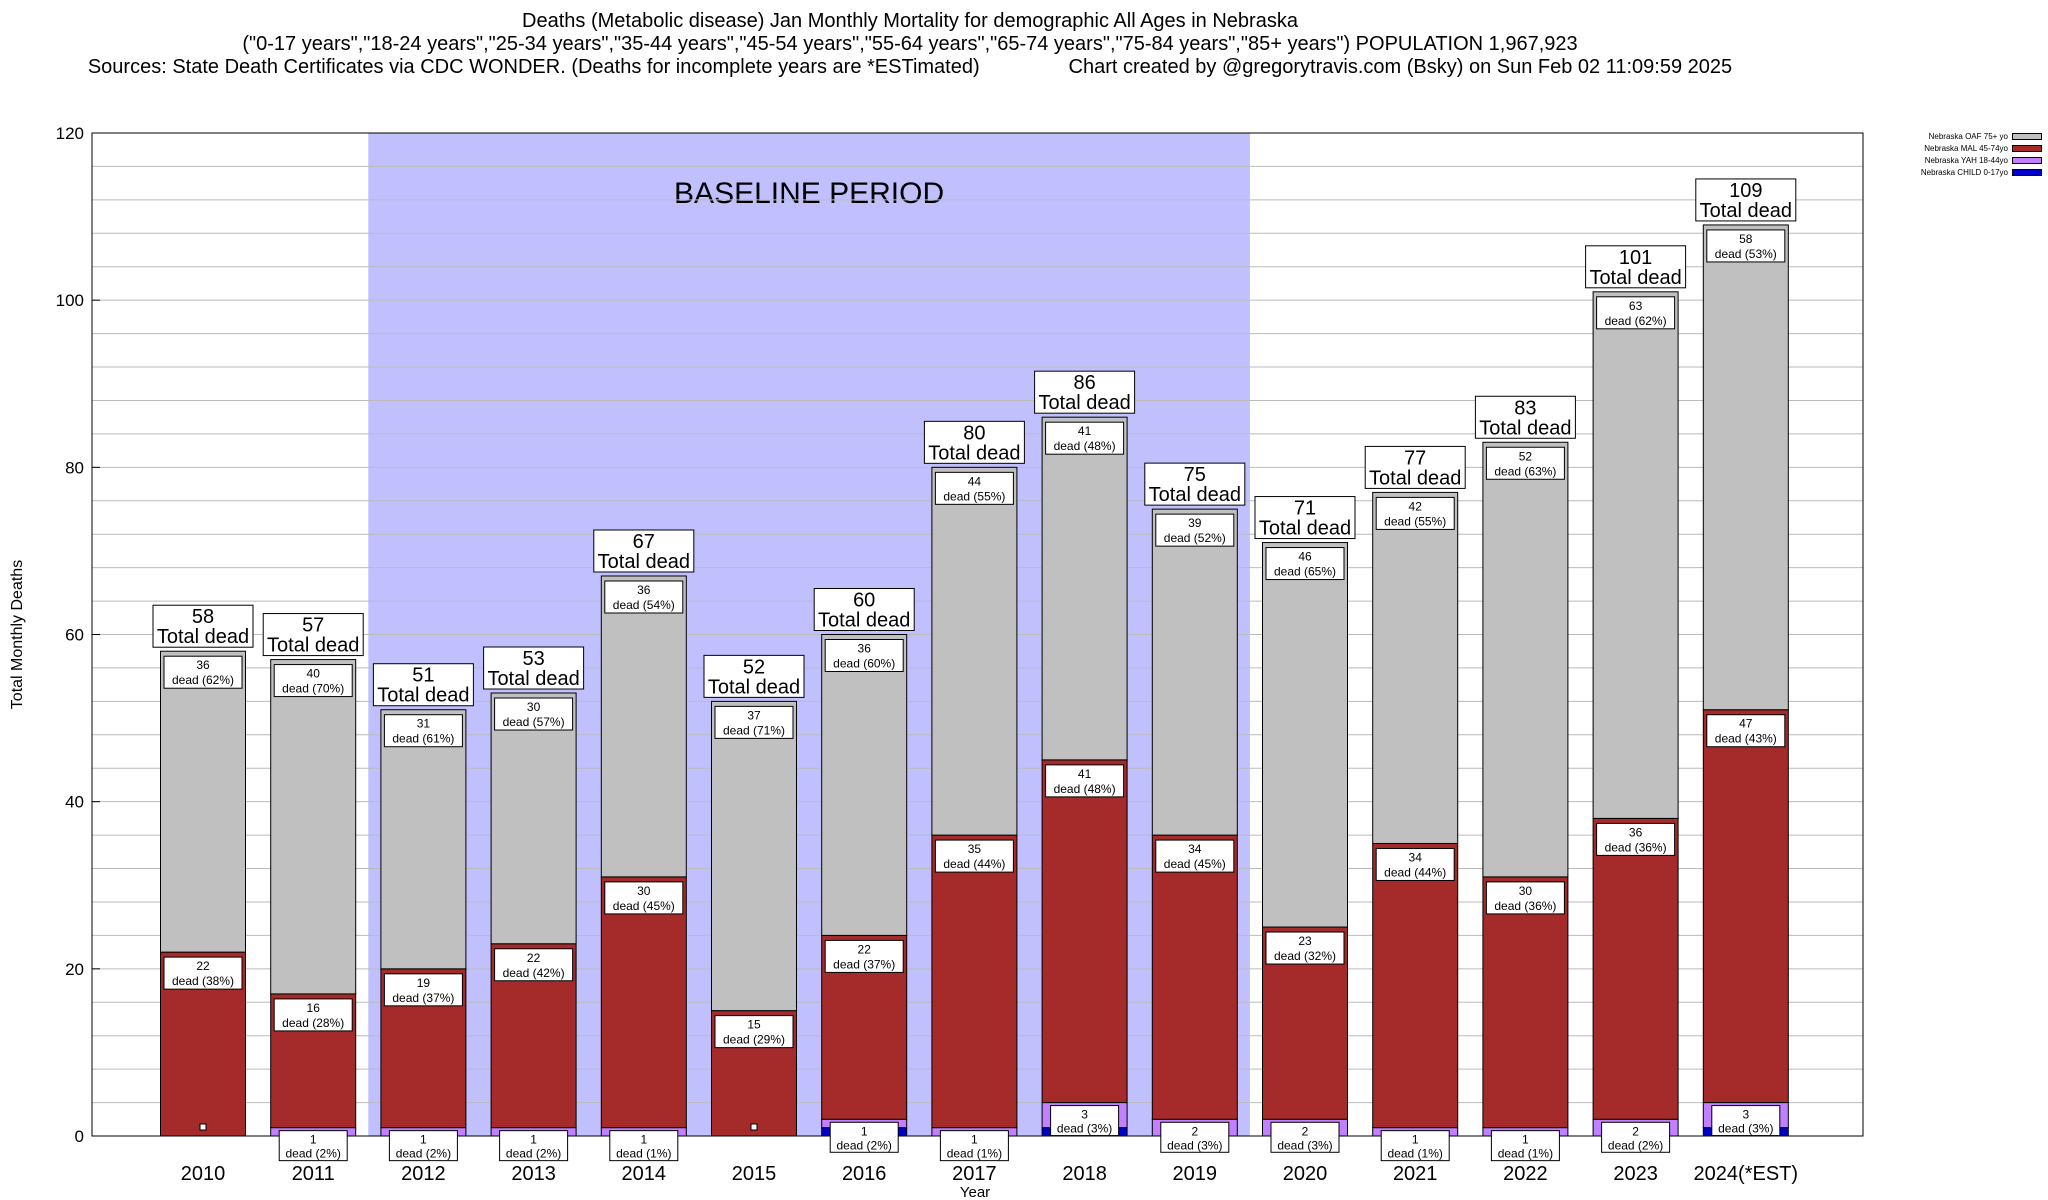  What do you see at coordinates (1085, 446) in the screenshot?
I see `oaf-value-label: dead (48%)` at bounding box center [1085, 446].